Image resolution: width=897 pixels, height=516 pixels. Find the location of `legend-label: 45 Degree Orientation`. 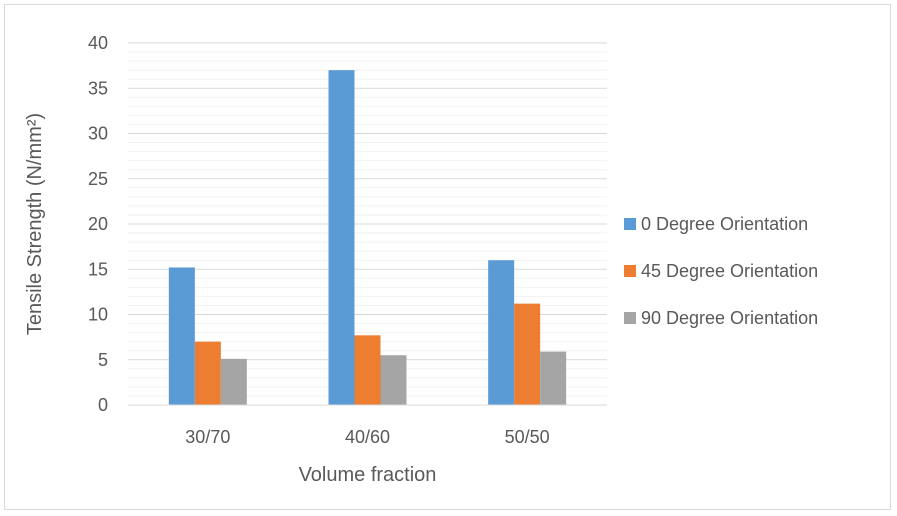

legend-label: 45 Degree Orientation is located at coordinates (729, 271).